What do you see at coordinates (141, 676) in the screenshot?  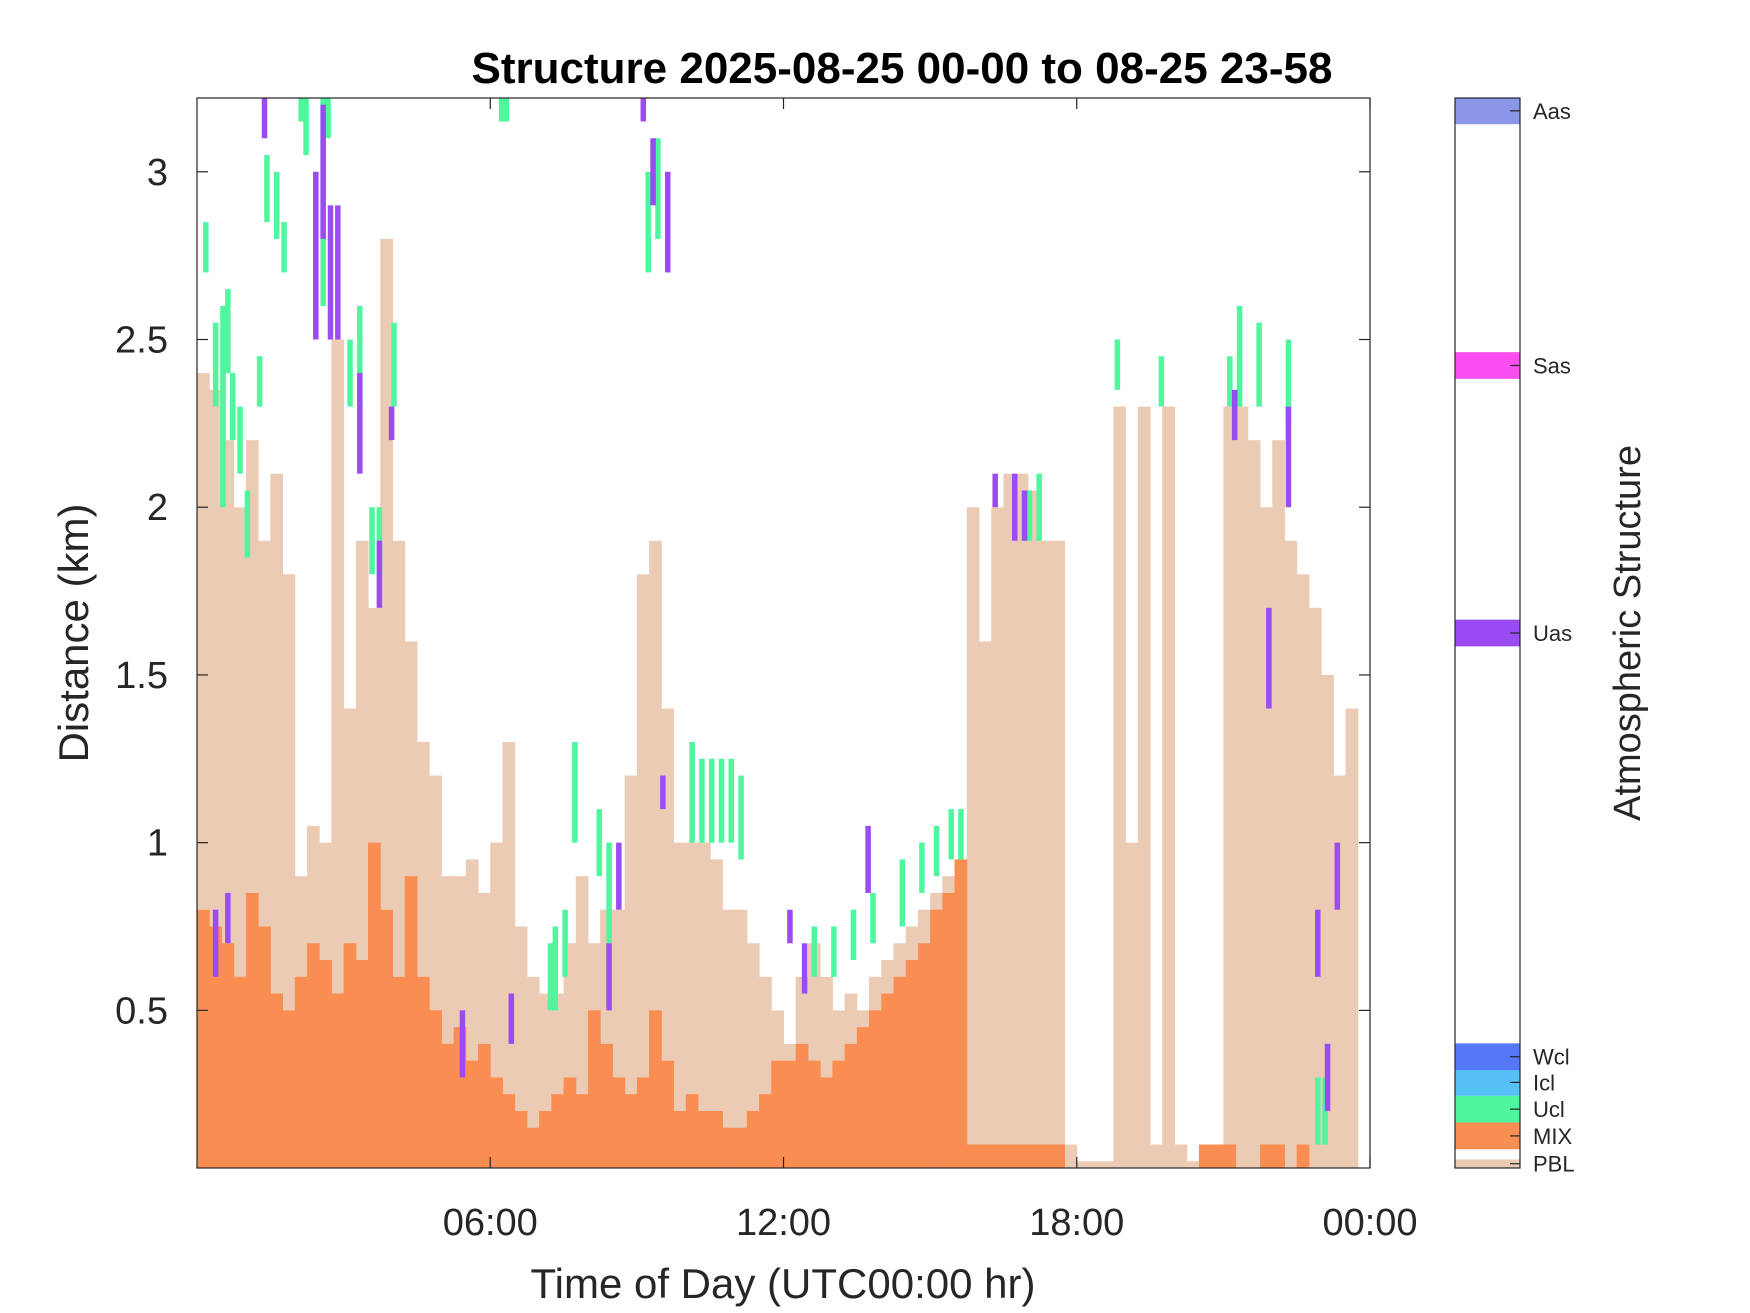 I see `y-tick-label: 1.5` at bounding box center [141, 676].